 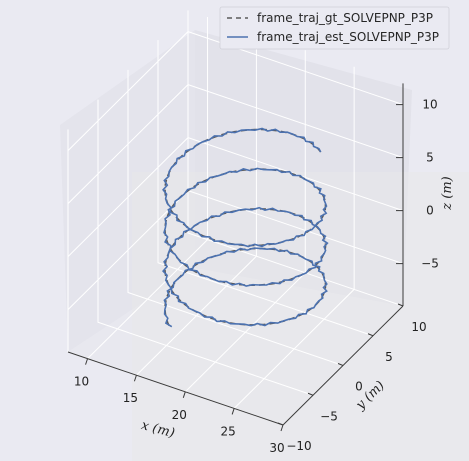 I want to click on z-tick-label: −5, so click(x=430, y=264).